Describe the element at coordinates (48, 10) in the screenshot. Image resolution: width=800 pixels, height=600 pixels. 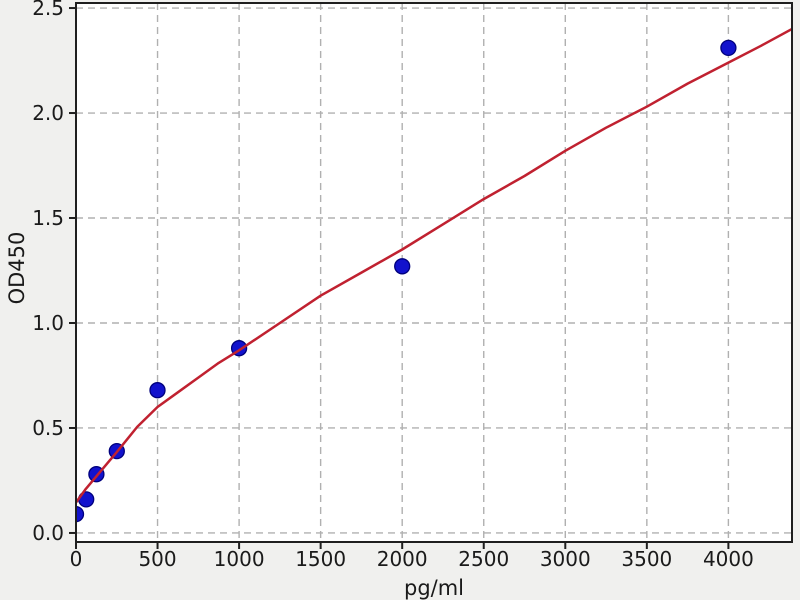
I see `y-tick-label: 2.5` at that location.